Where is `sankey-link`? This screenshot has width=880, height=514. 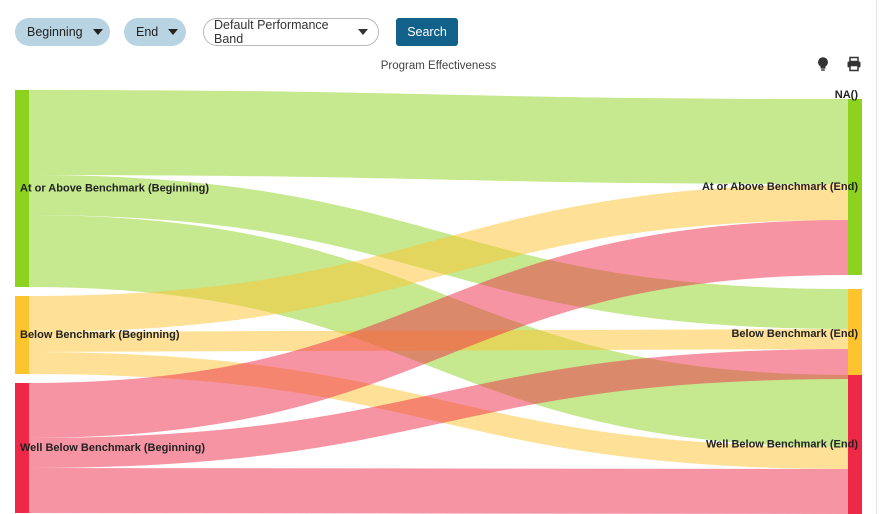
sankey-link is located at coordinates (438, 491).